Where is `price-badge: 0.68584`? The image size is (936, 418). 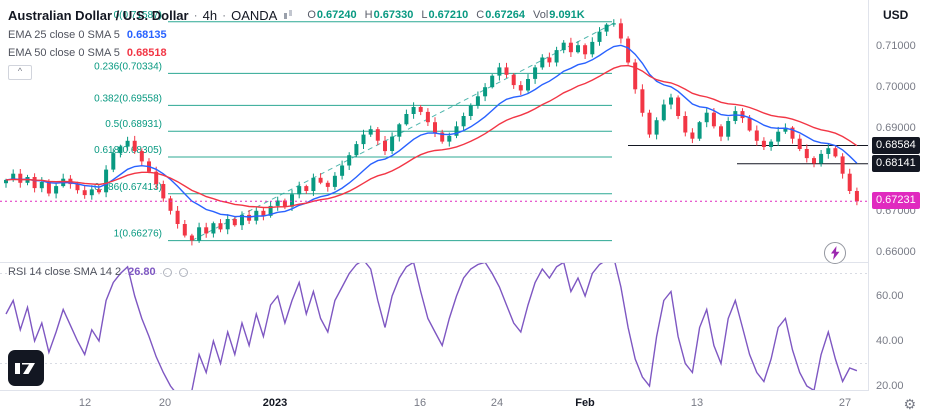
price-badge: 0.68584 is located at coordinates (896, 145).